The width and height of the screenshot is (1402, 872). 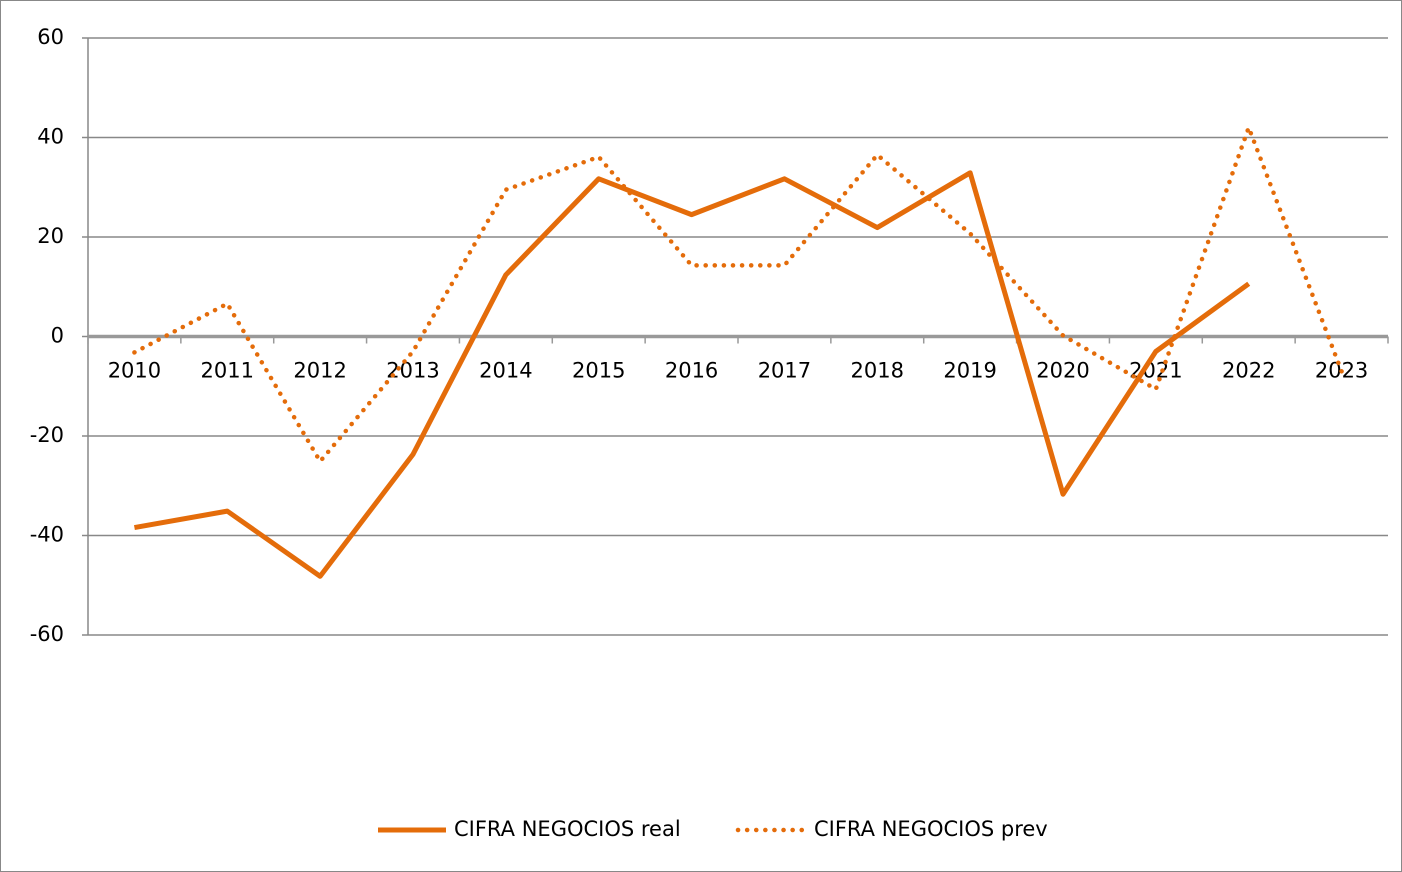 I want to click on x-tick-label: 2017, so click(x=784, y=371).